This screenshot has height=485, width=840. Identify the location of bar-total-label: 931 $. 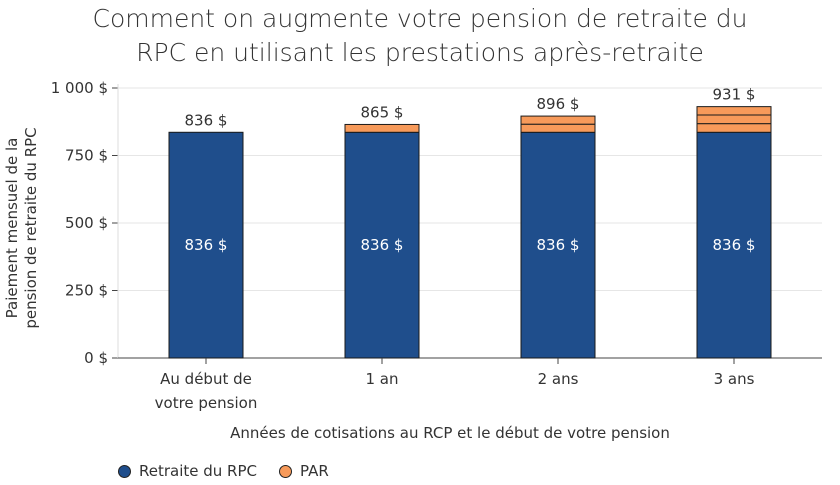
(734, 95).